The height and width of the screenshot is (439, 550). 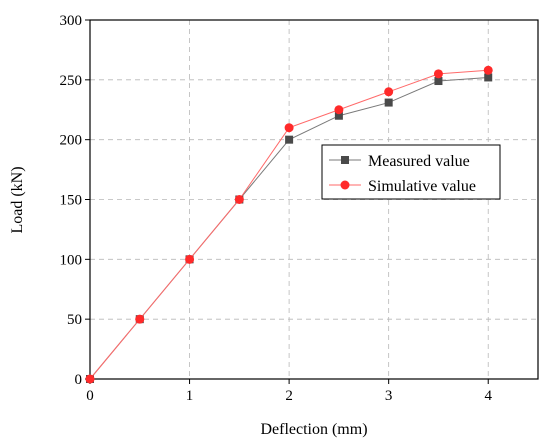 I want to click on y-tick-label: 100, so click(x=71, y=260).